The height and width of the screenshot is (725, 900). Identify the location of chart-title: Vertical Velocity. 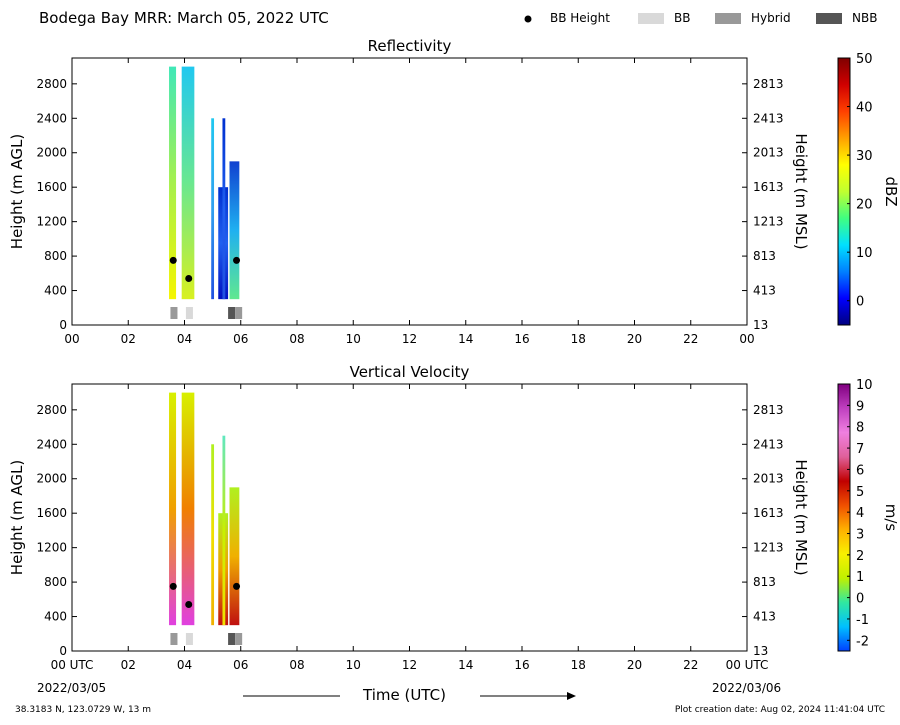
(410, 372).